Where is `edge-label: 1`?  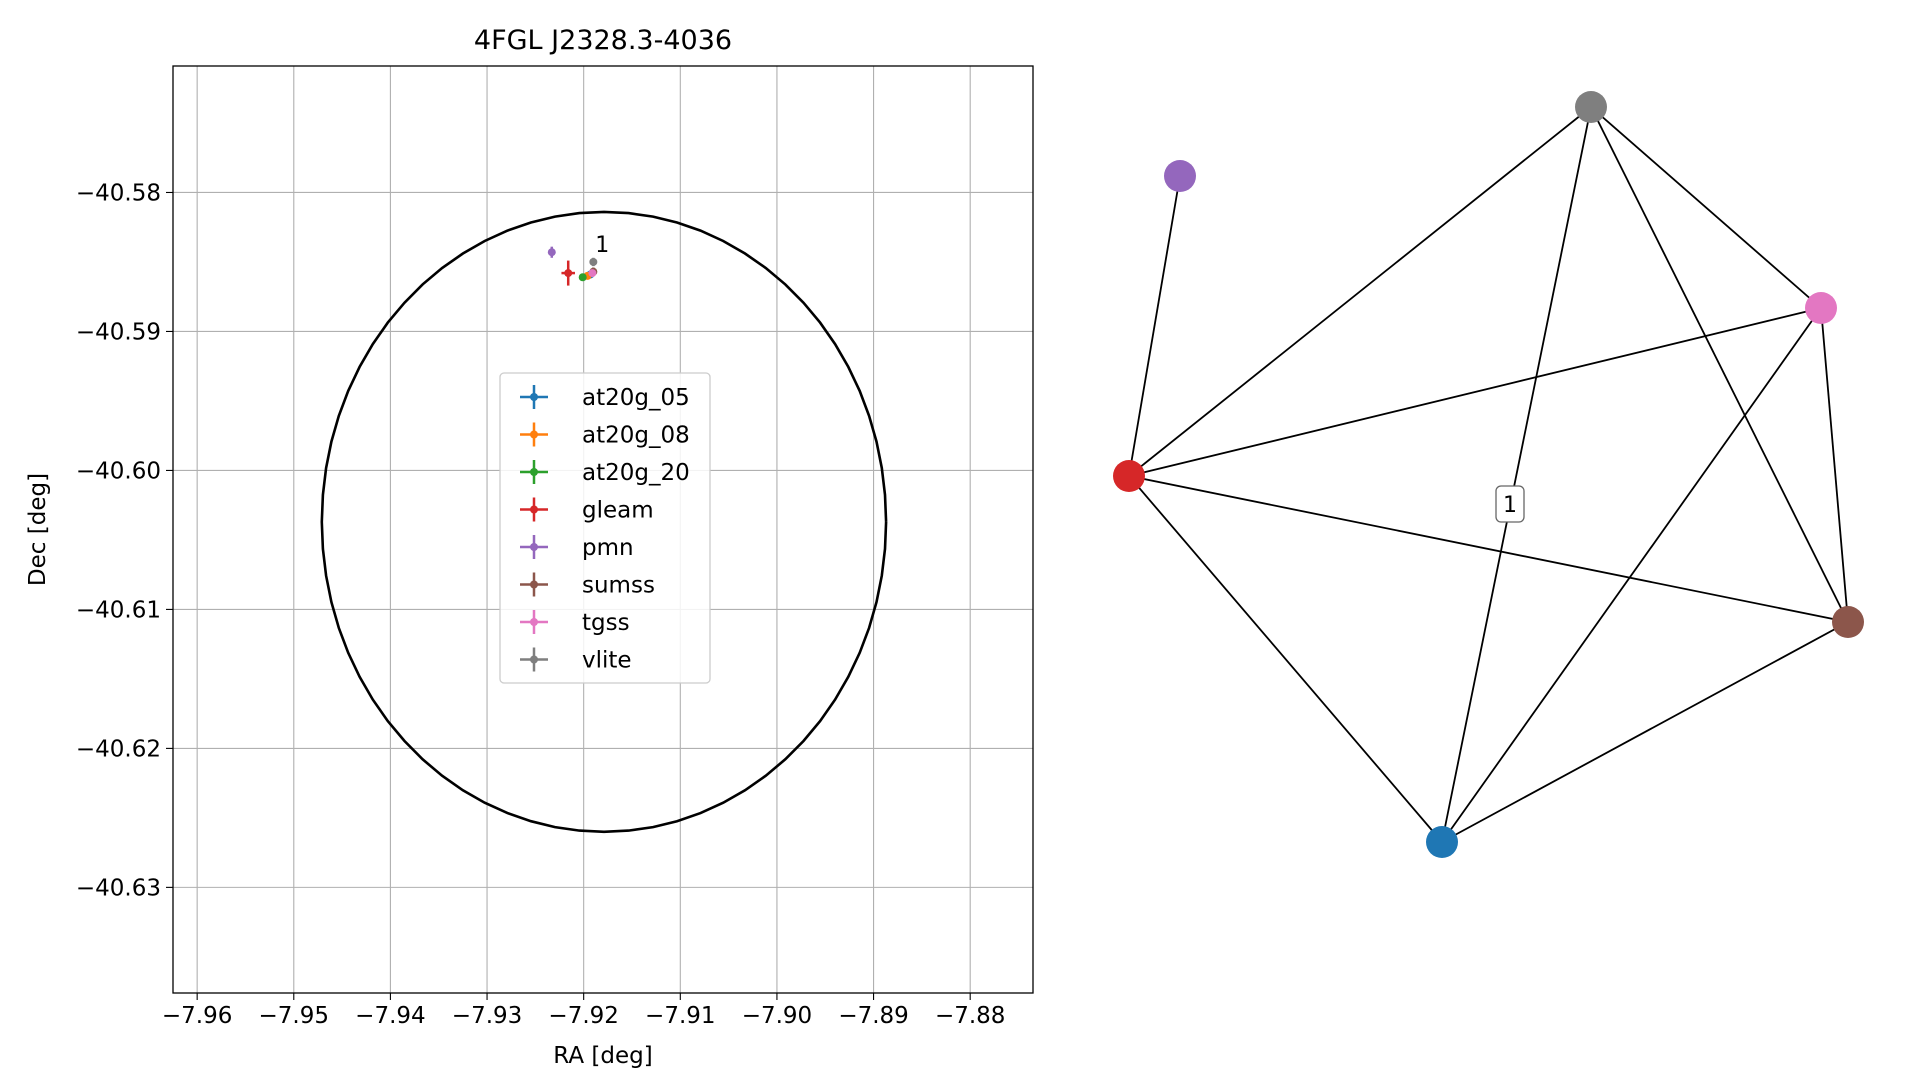 edge-label: 1 is located at coordinates (1510, 504).